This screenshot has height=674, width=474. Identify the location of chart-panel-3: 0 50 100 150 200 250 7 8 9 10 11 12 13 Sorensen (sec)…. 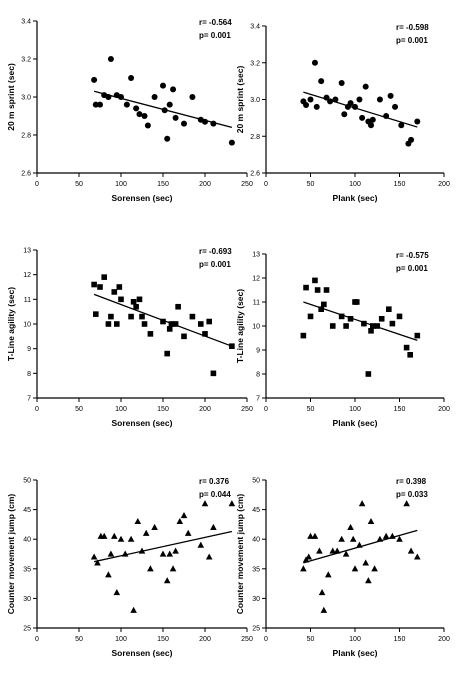
(129, 337).